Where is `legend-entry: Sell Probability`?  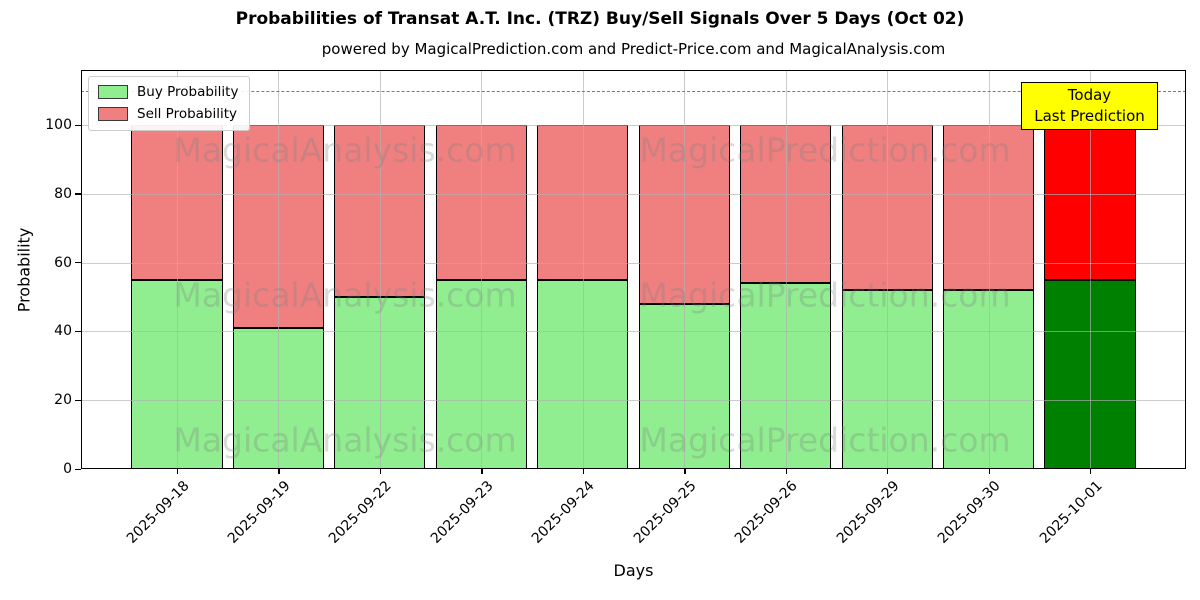
legend-entry: Sell Probability is located at coordinates (168, 114).